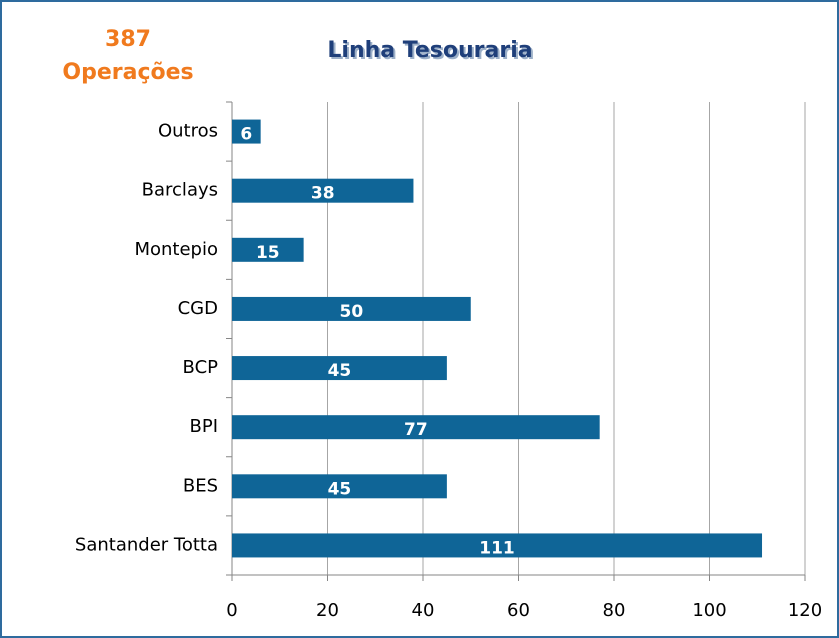 This screenshot has width=839, height=638. I want to click on x-tick-label: 60, so click(518, 610).